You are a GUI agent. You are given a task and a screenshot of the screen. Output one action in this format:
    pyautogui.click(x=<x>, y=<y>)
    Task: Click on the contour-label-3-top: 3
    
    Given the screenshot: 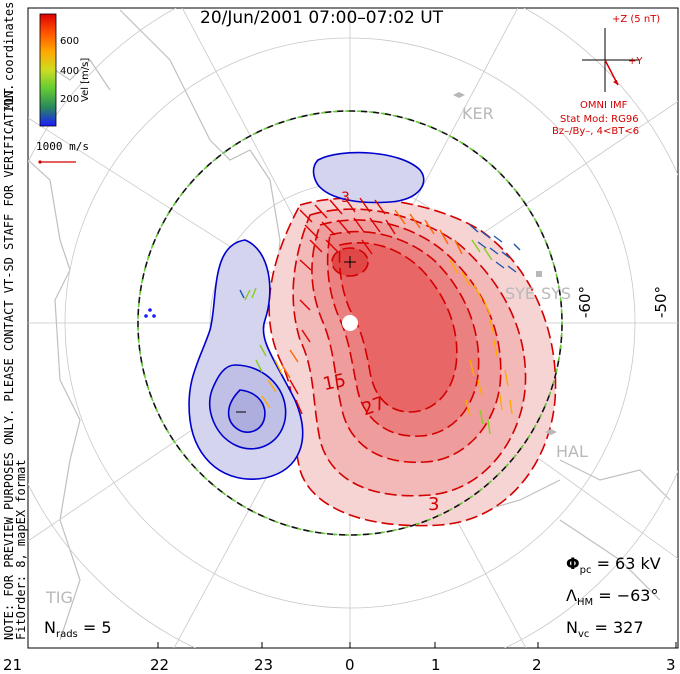 What is the action you would take?
    pyautogui.click(x=345, y=198)
    